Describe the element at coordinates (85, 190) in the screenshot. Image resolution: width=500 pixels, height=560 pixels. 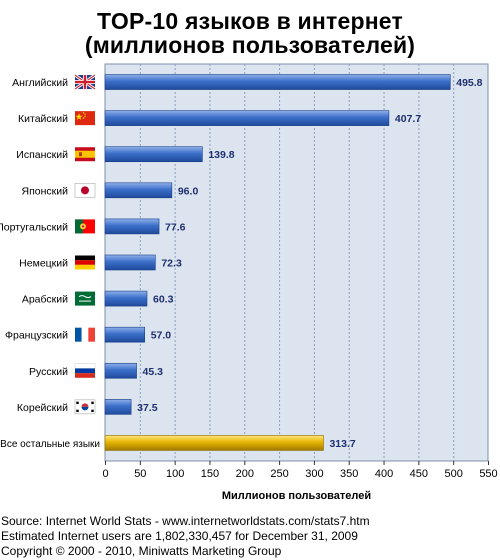
I see `japan-flag-icon` at that location.